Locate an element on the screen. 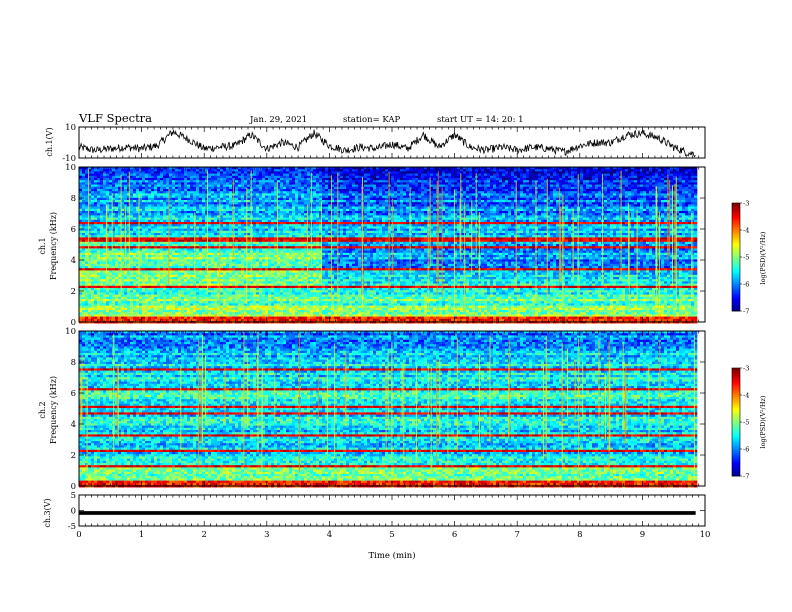 This screenshot has height=612, width=792. ch1-spec-ylabel: ch.1 is located at coordinates (42, 245).